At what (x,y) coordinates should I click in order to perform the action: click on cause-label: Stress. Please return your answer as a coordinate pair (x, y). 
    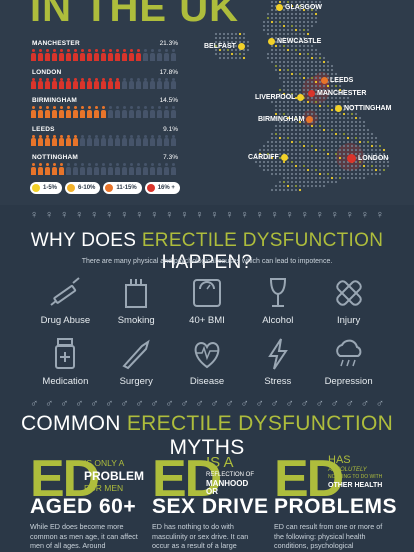
    Looking at the image, I should click on (278, 381).